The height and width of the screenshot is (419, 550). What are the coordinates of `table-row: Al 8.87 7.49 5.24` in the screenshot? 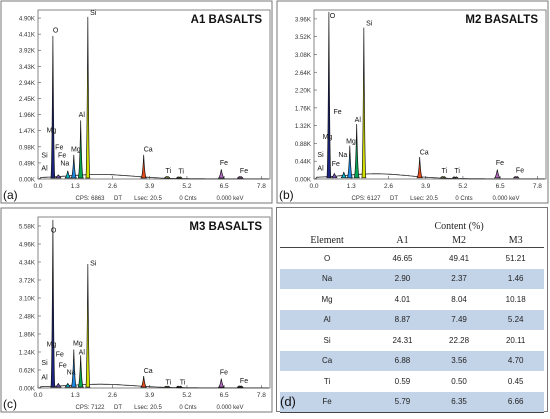 It's located at (412, 319).